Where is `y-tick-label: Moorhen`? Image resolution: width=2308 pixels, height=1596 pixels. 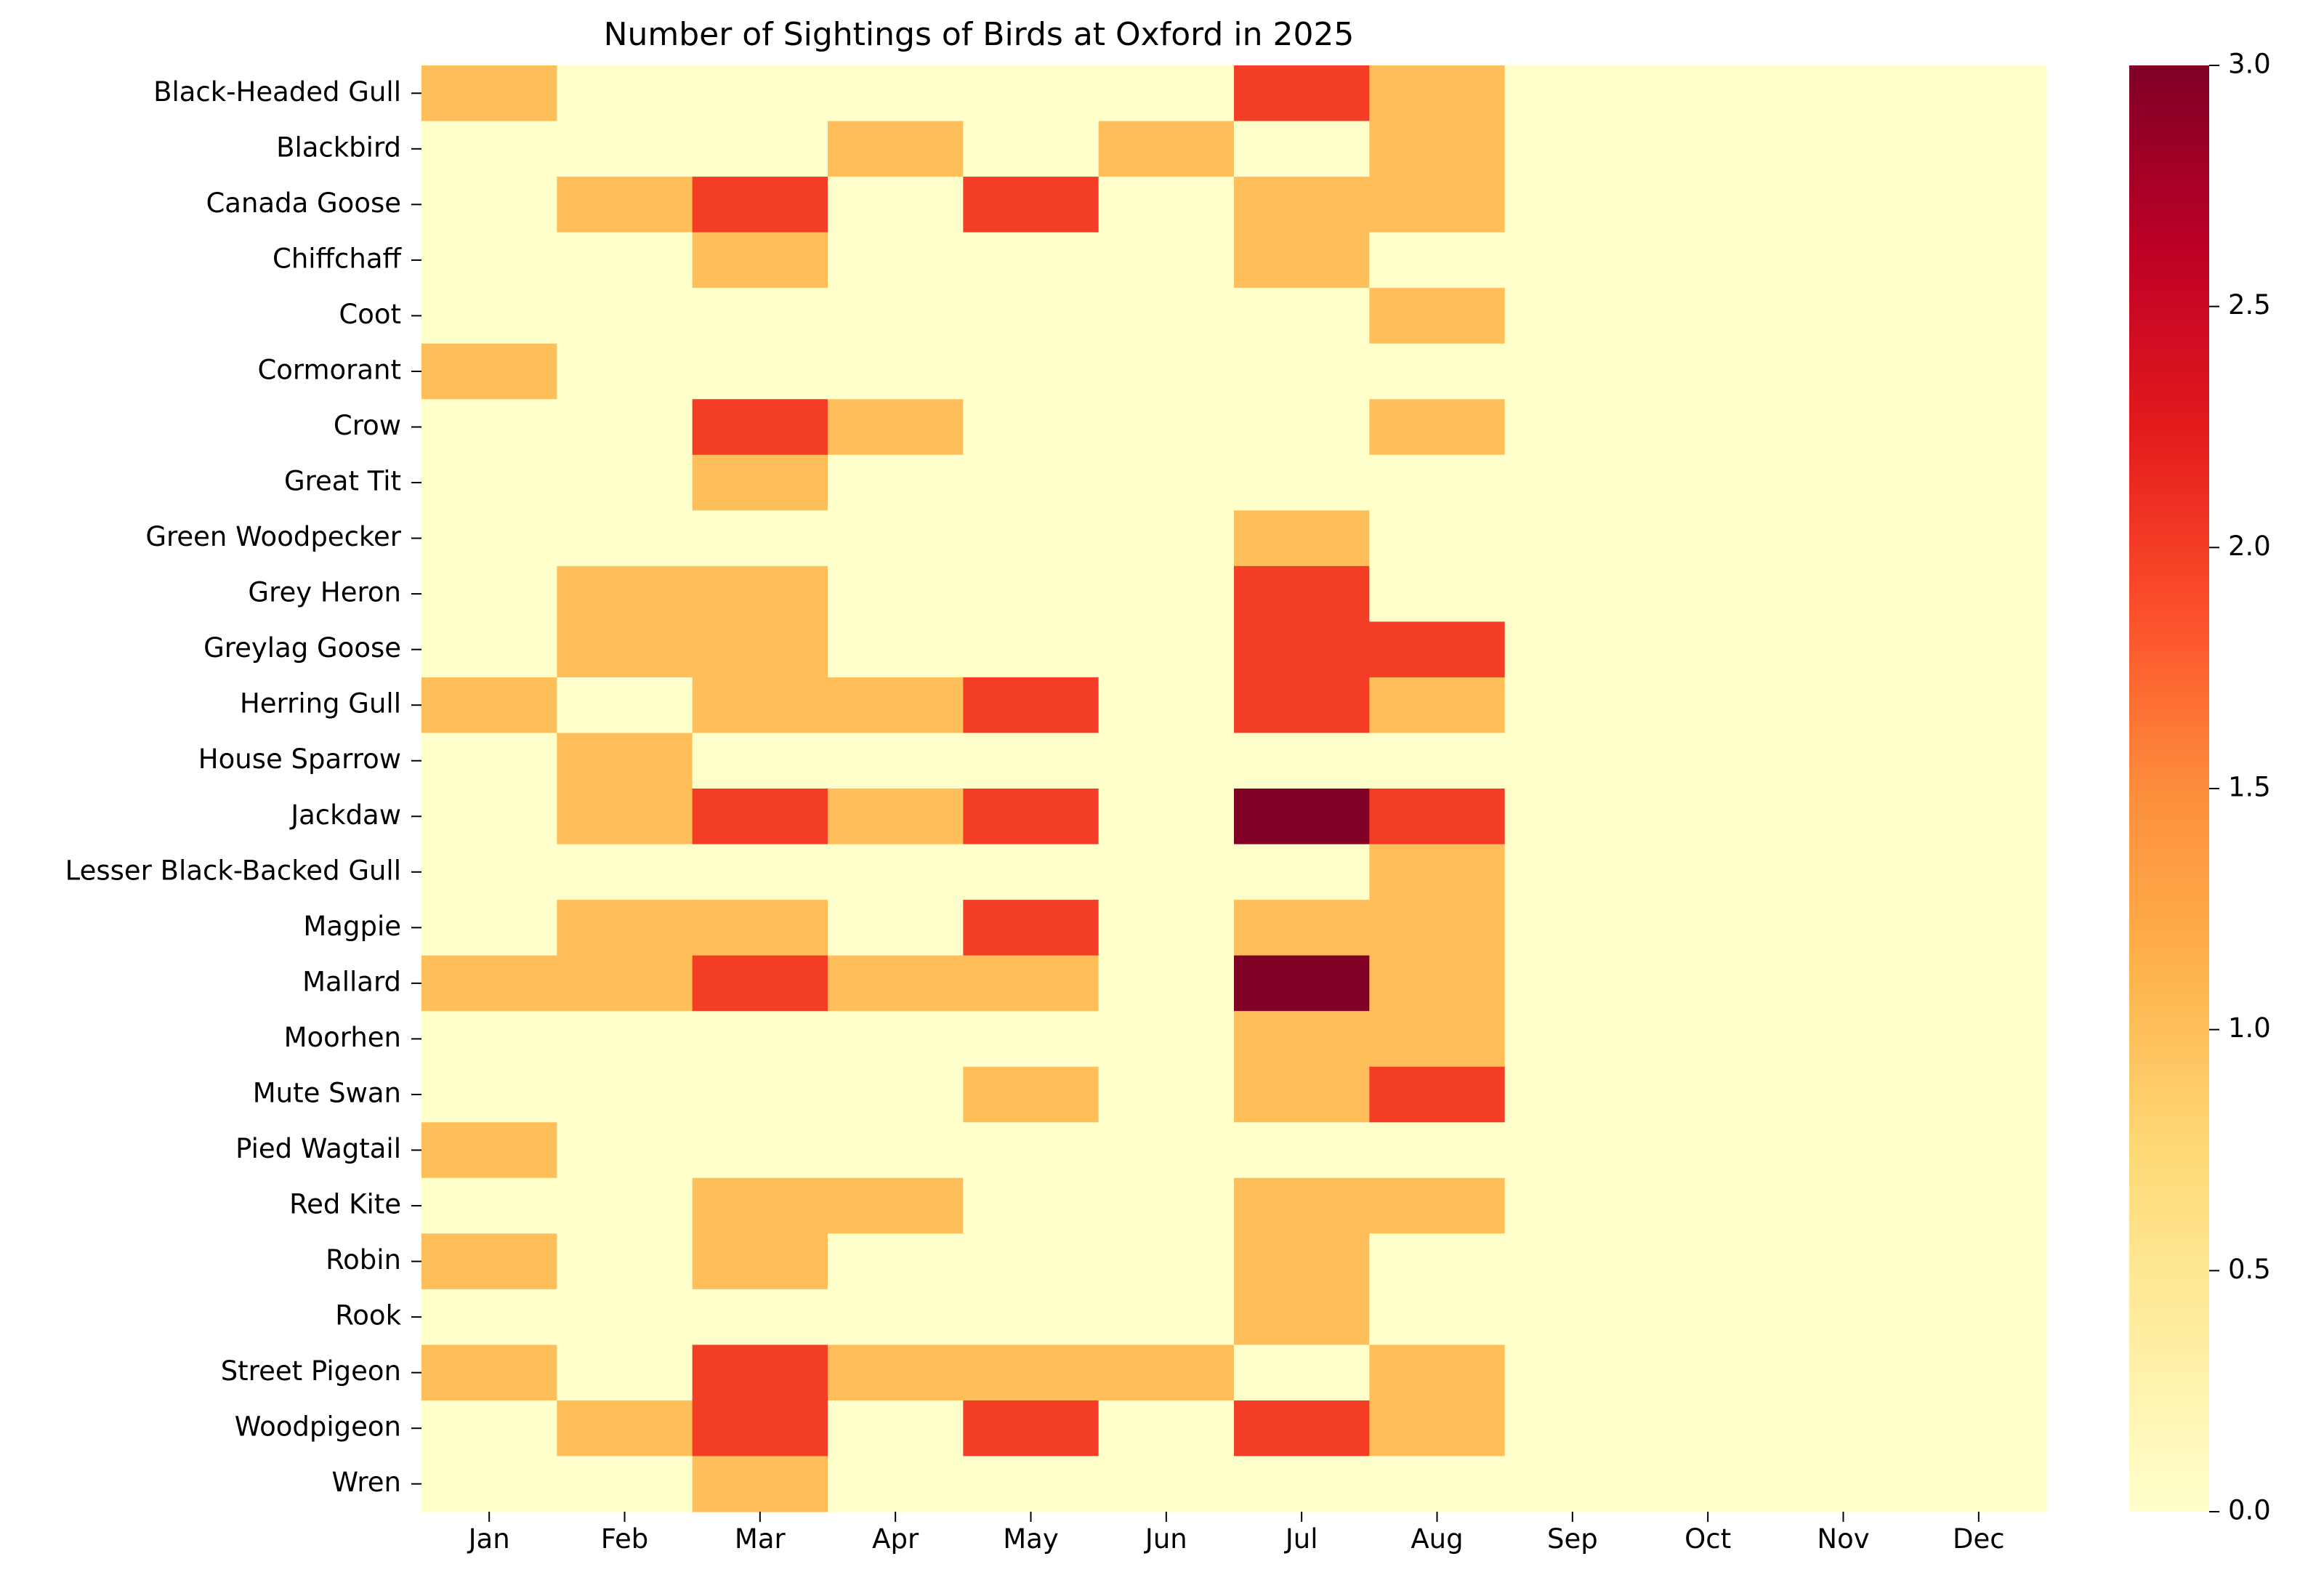
y-tick-label: Moorhen is located at coordinates (342, 1038).